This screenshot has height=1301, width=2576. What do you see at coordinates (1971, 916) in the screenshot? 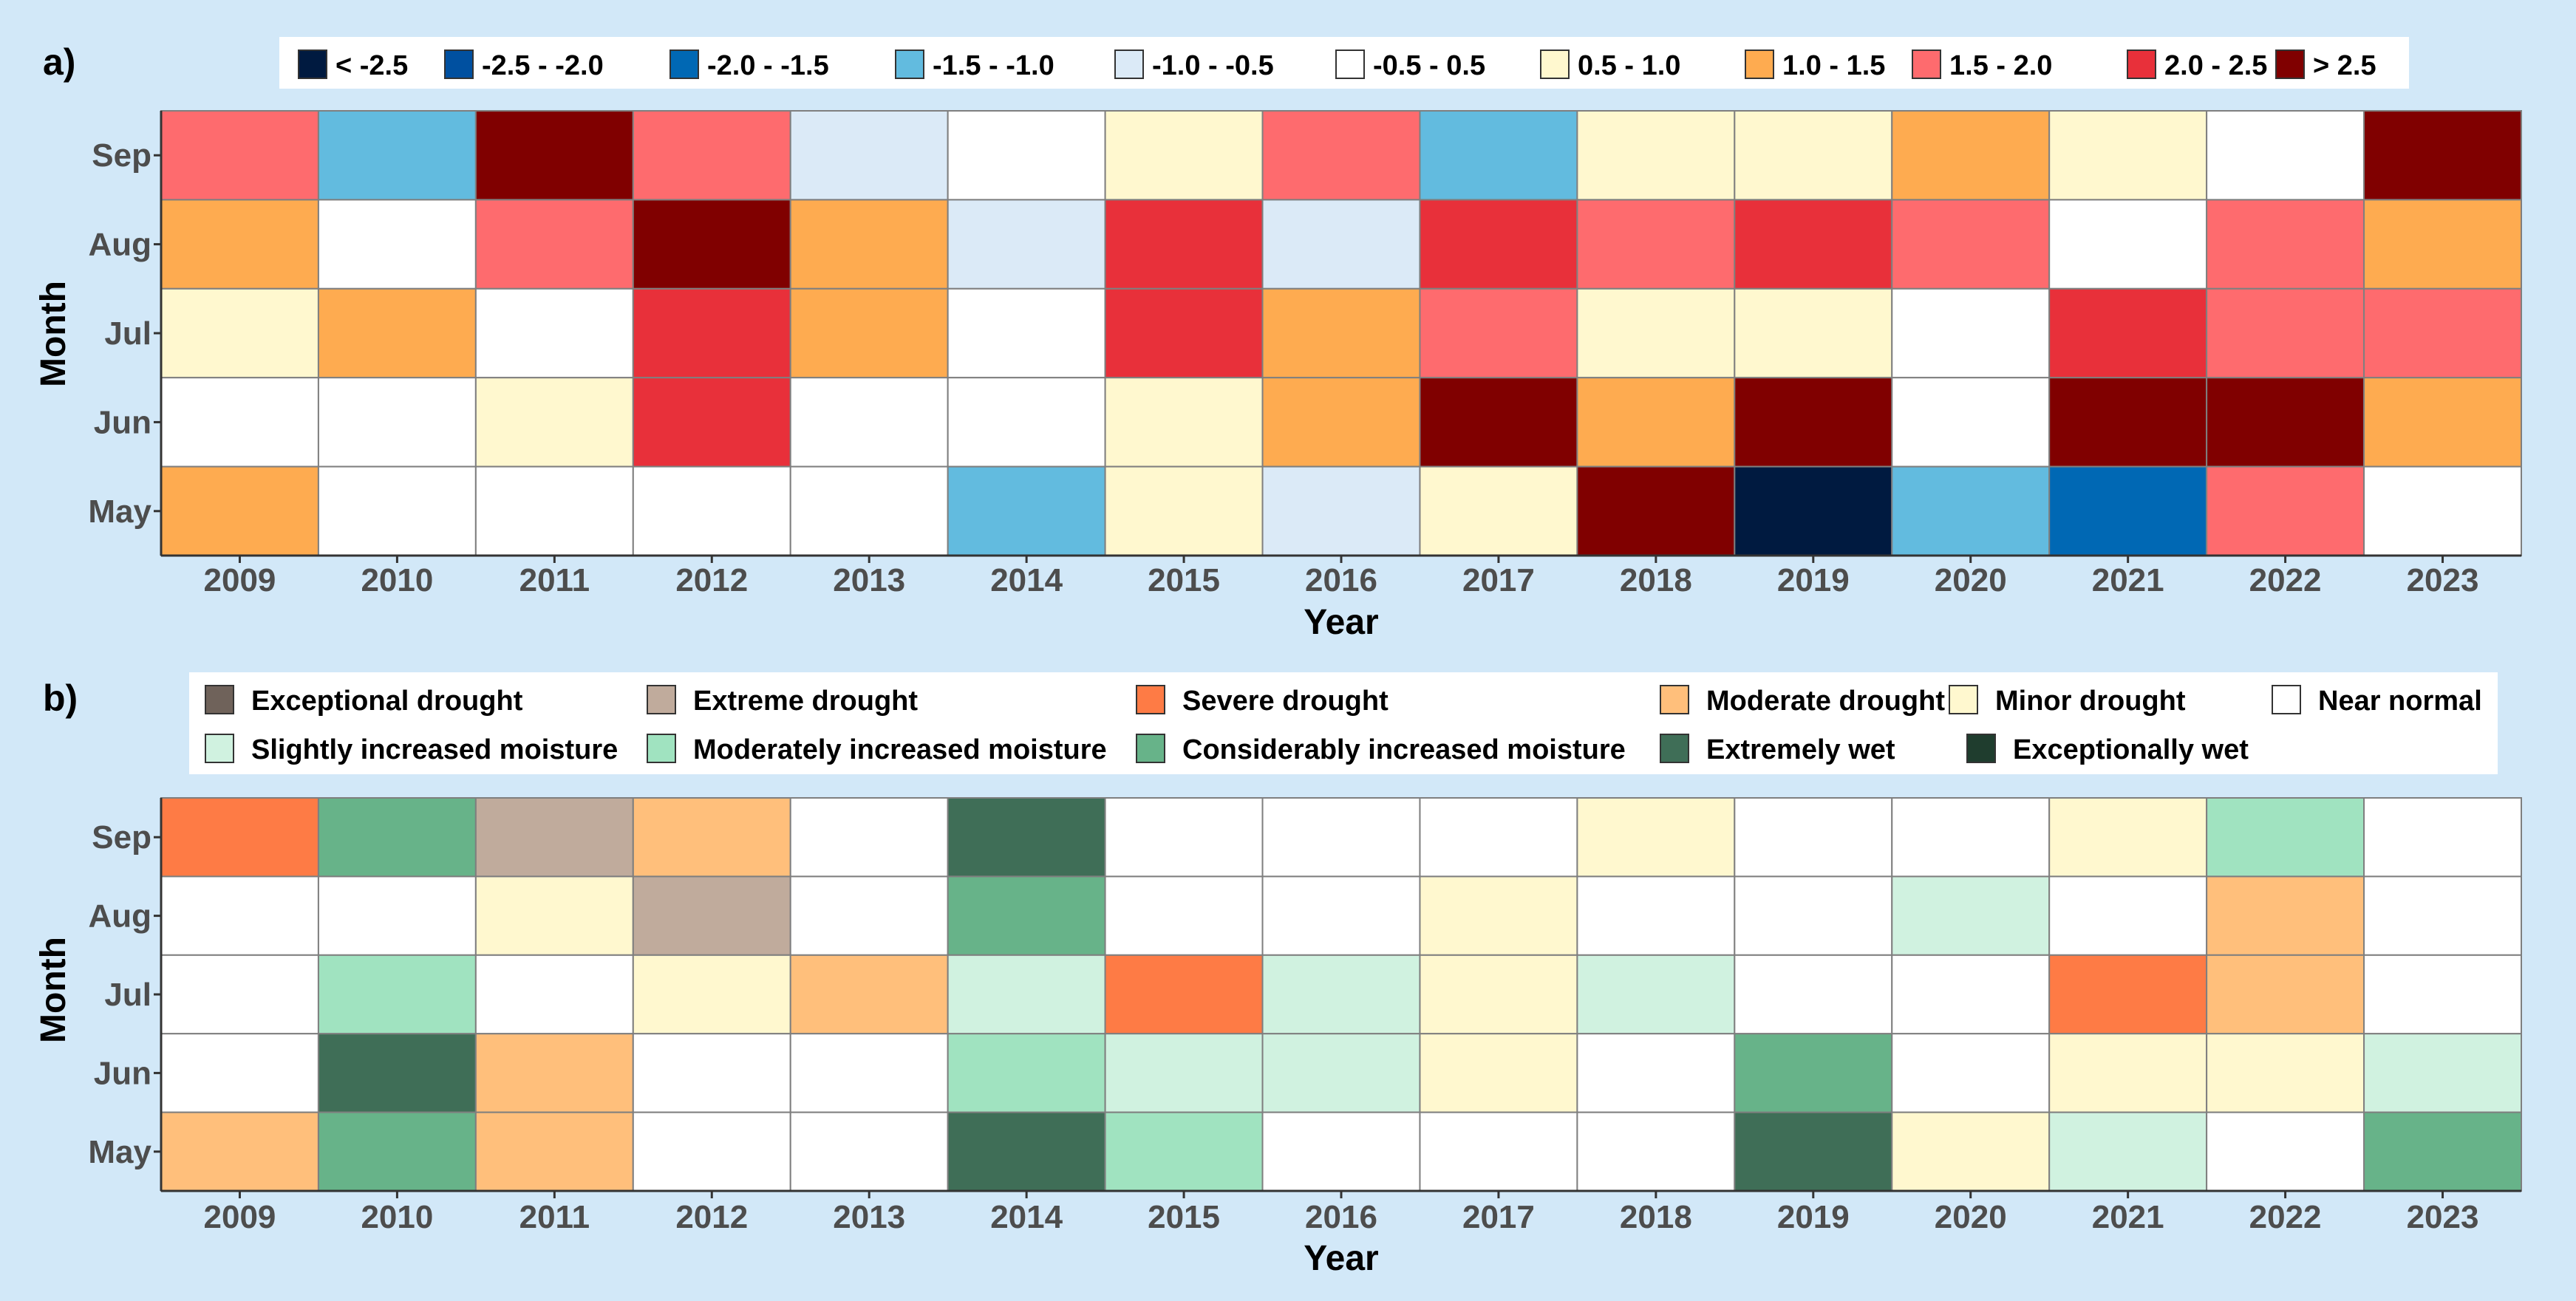
I see `panel-b-cell-aug-2020` at bounding box center [1971, 916].